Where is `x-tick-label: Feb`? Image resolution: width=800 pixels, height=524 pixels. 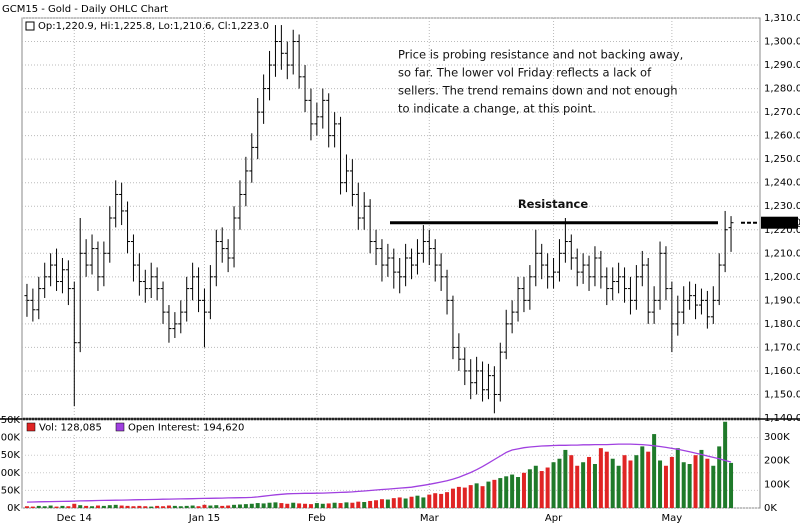
x-tick-label: Feb is located at coordinates (317, 518).